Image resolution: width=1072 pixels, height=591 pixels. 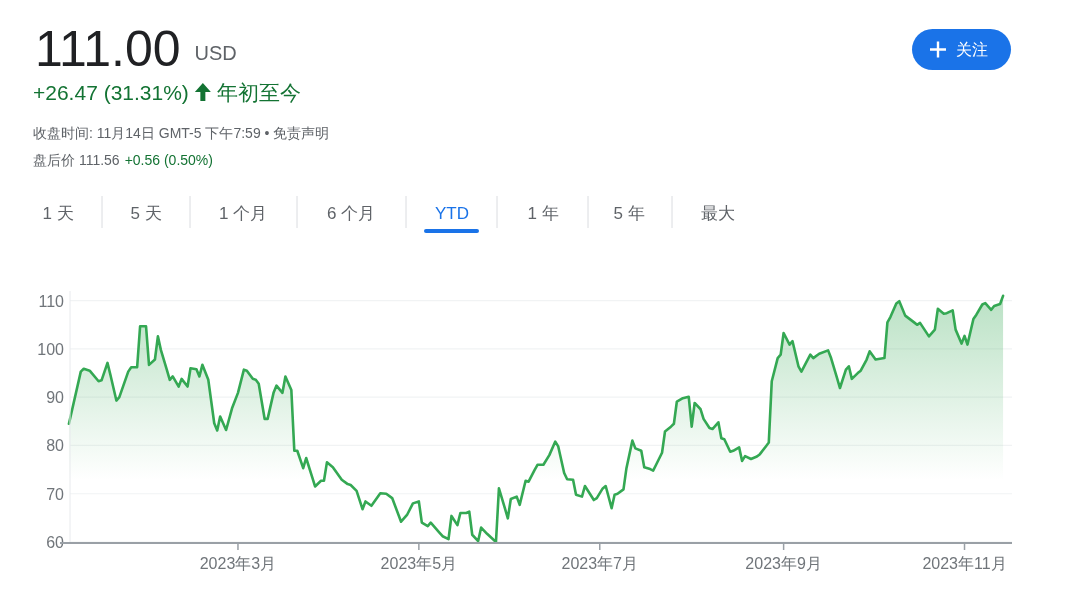 What do you see at coordinates (238, 563) in the screenshot?
I see `x-tick-label: 2023年3月` at bounding box center [238, 563].